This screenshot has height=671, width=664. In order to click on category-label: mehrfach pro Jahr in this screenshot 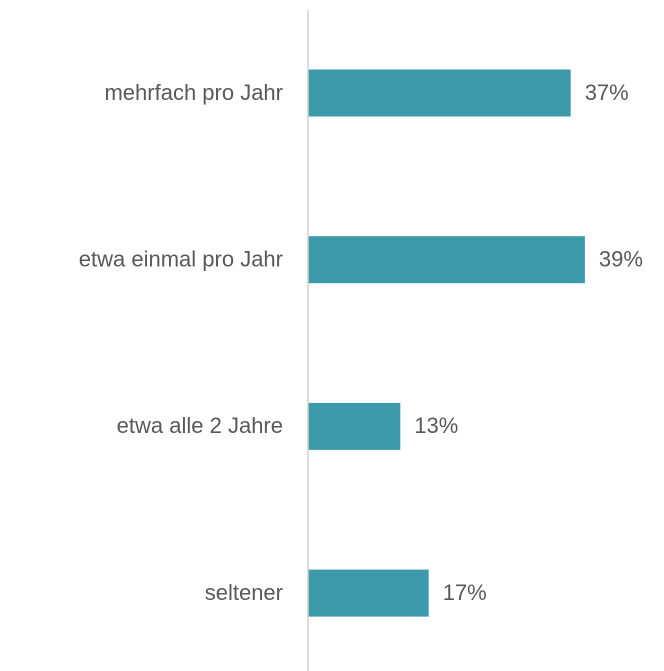, I will do `click(193, 92)`.